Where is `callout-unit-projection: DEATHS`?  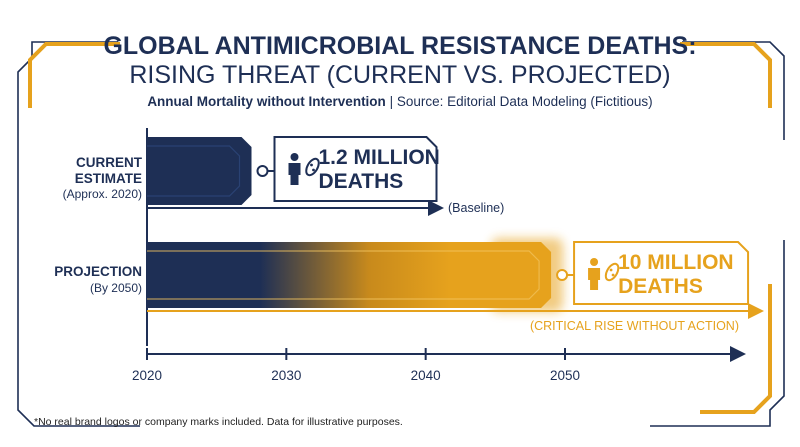 callout-unit-projection: DEATHS is located at coordinates (660, 286).